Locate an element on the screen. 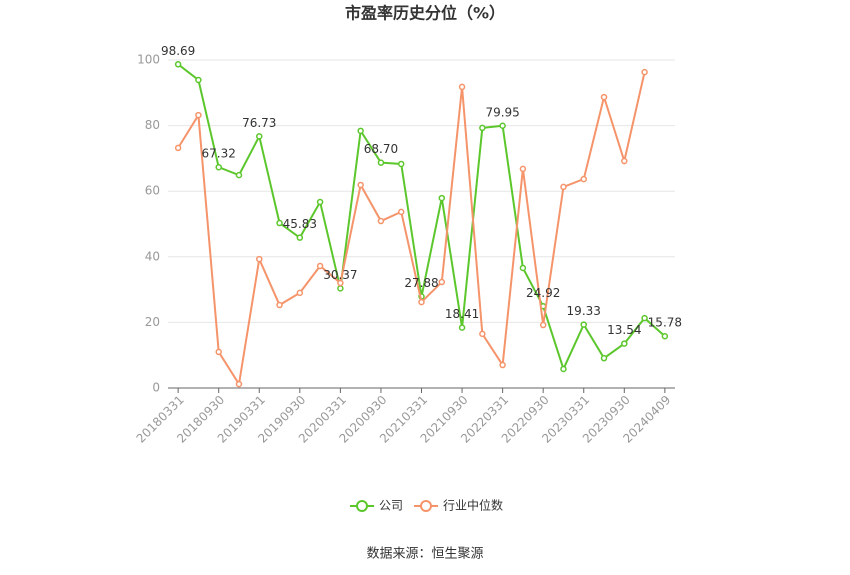 Image resolution: width=850 pixels, height=575 pixels. data-label: 24.92 is located at coordinates (543, 293).